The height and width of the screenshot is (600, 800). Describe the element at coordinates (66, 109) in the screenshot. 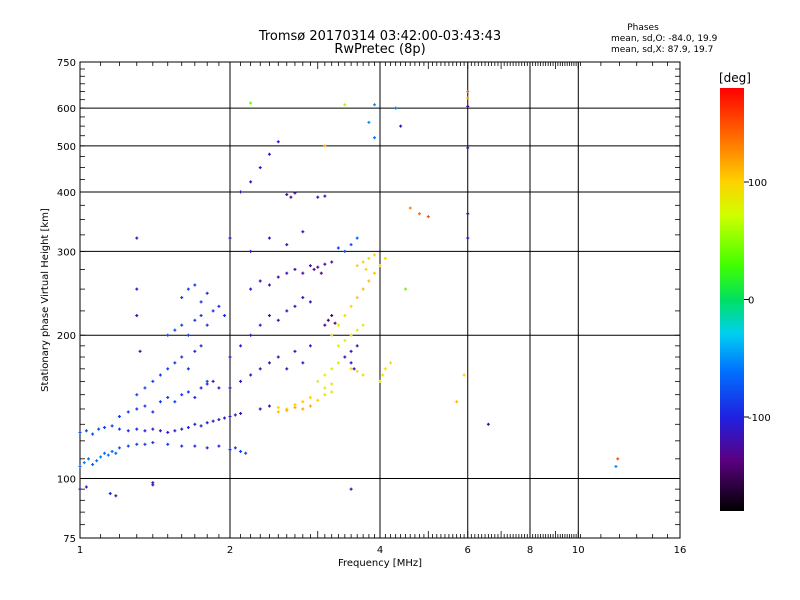

I see `y-tick-label: 600` at that location.